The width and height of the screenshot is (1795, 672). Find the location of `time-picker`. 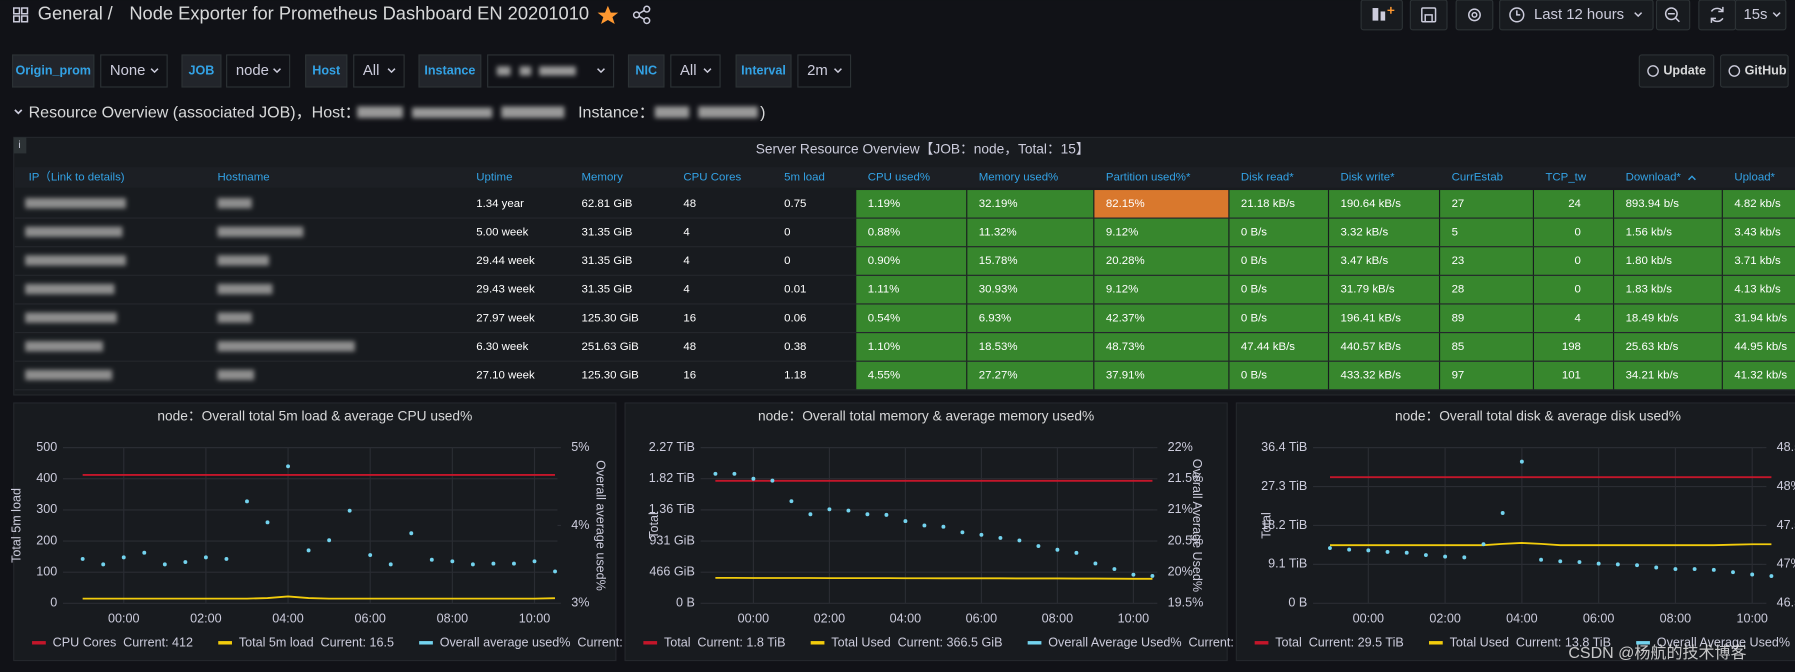

time-picker is located at coordinates (1576, 15).